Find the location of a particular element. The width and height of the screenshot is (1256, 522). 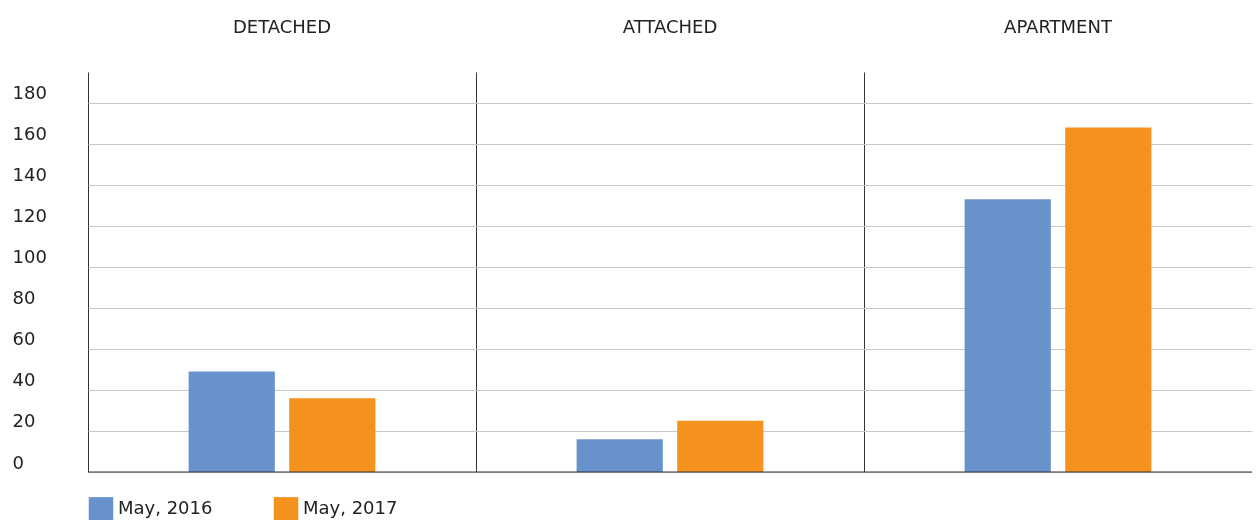

x-tick-label: APARTMENT is located at coordinates (1058, 26).